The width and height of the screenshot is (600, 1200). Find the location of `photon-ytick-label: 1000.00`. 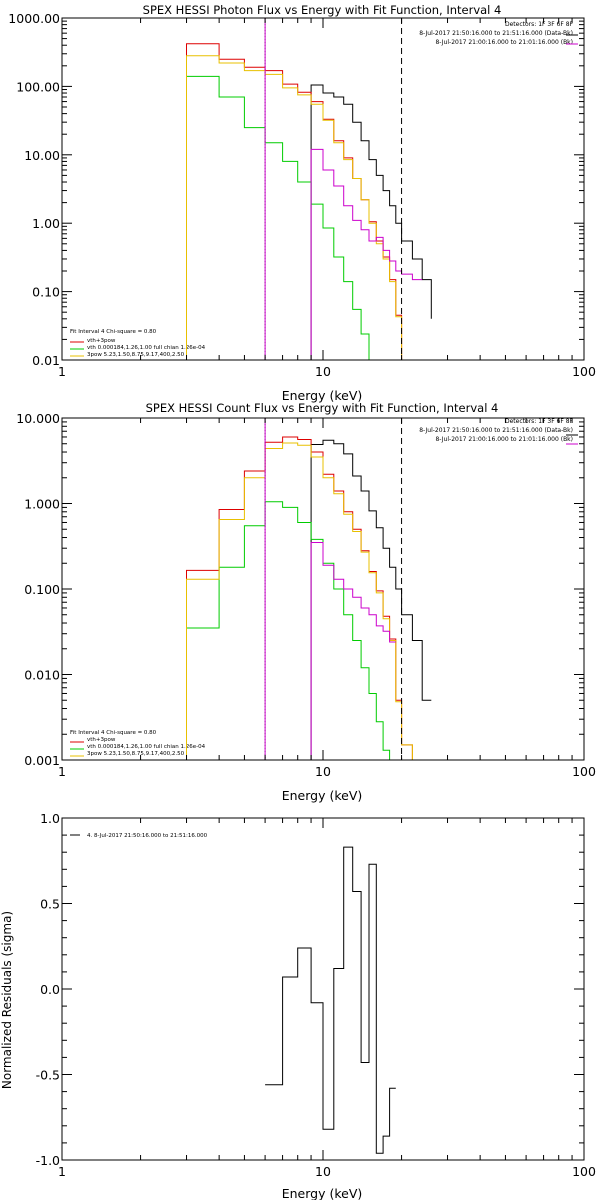

photon-ytick-label: 1000.00 is located at coordinates (34, 18).